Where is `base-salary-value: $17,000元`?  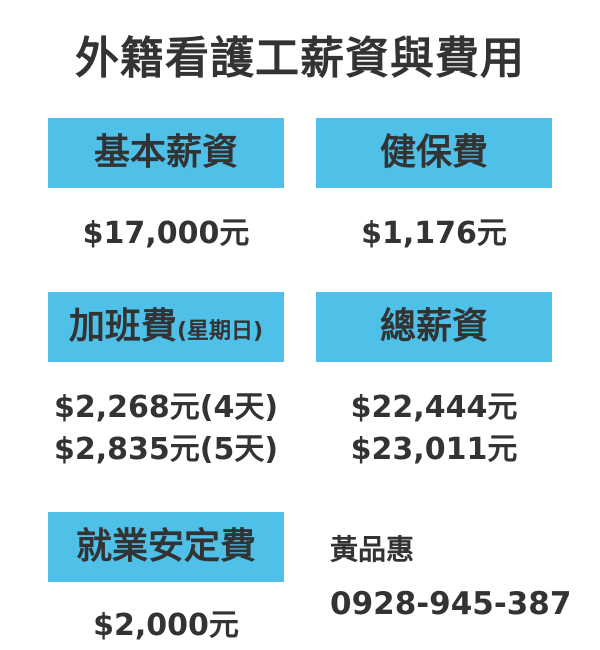 base-salary-value: $17,000元 is located at coordinates (166, 233).